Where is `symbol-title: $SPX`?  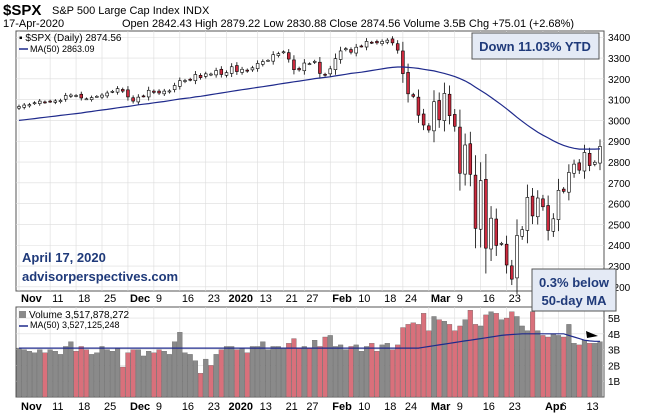 symbol-title: $SPX is located at coordinates (22, 10).